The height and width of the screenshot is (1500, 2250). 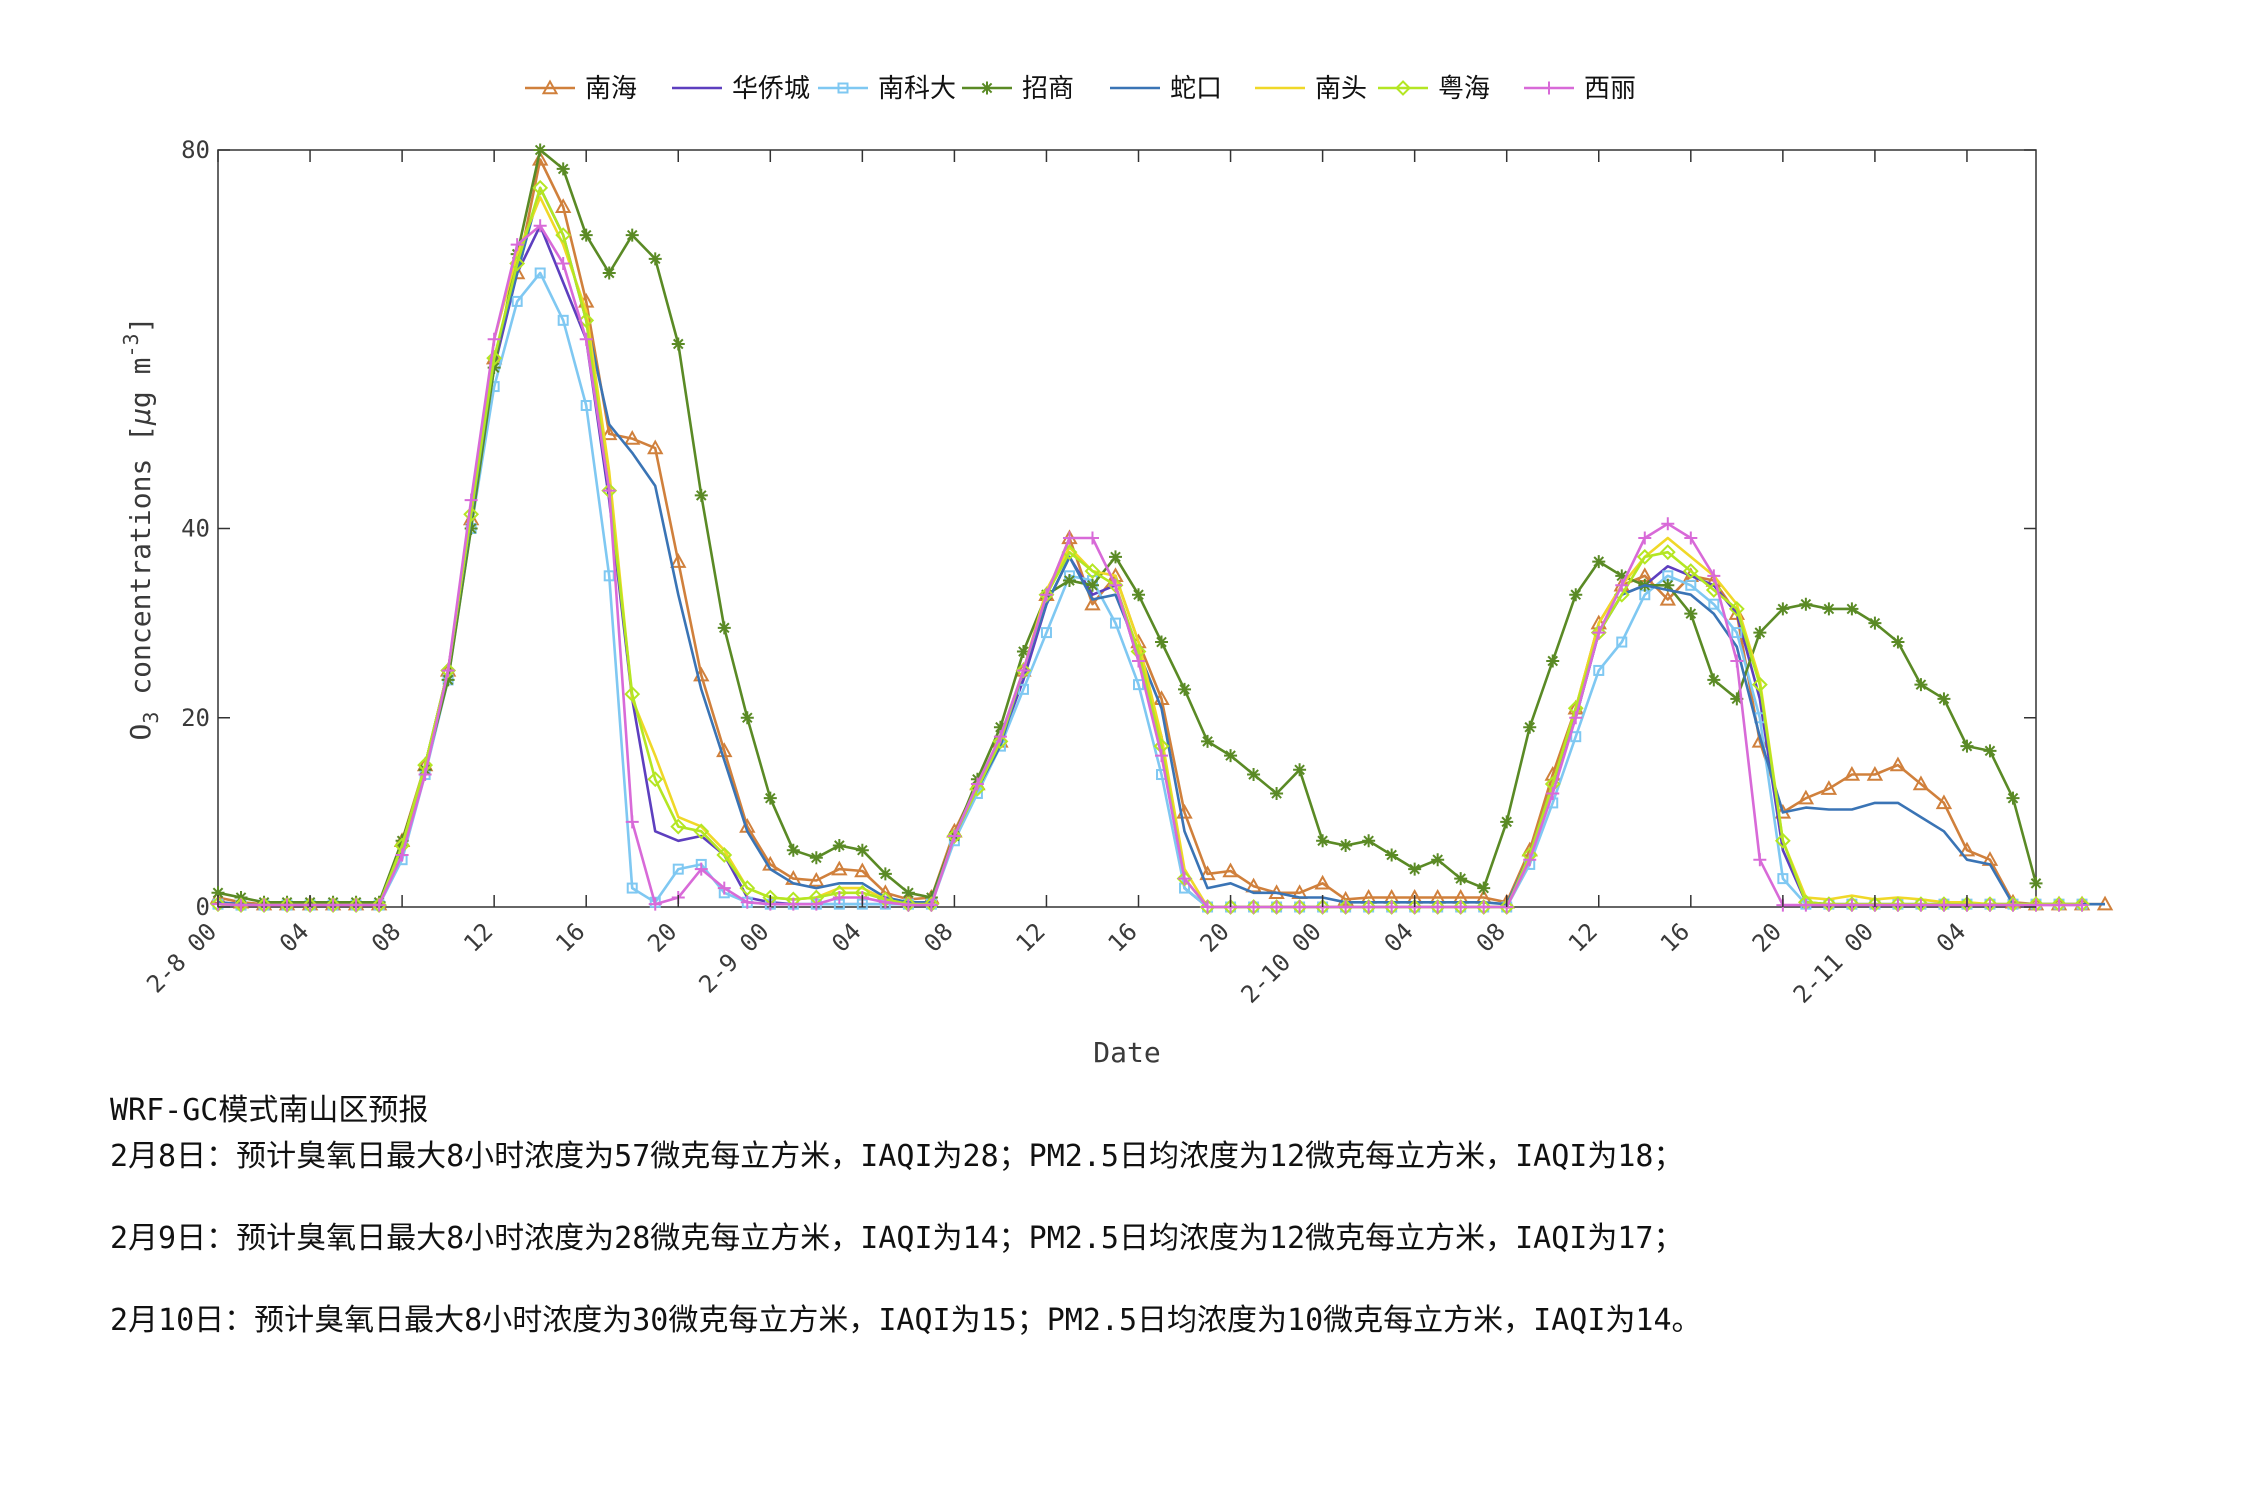 What do you see at coordinates (1126, 1052) in the screenshot?
I see `x-axis-label: Date` at bounding box center [1126, 1052].